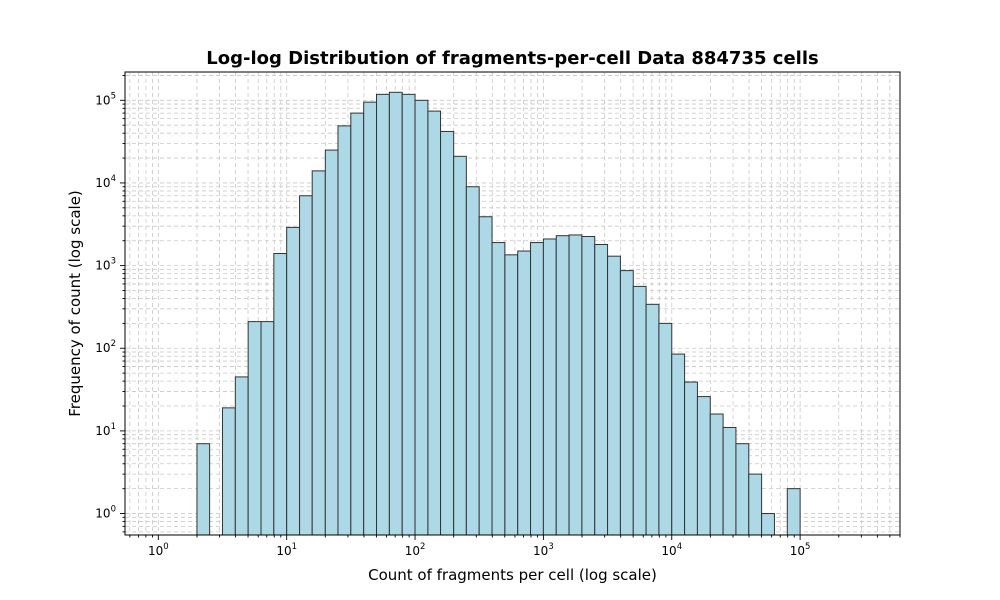 The width and height of the screenshot is (1000, 600). I want to click on x-tick-label: 10², so click(415, 550).